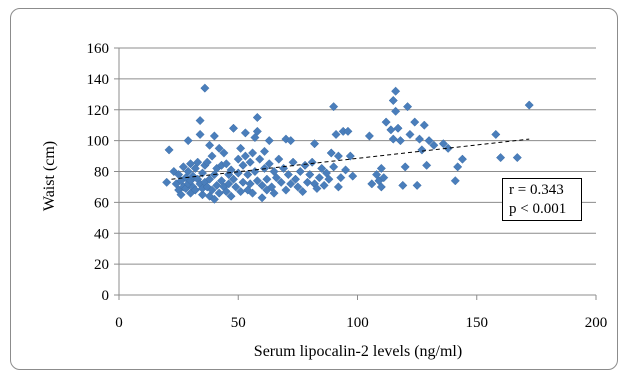 The image size is (621, 374). I want to click on correlation-stats-box: r = 0.343 p < 0.001, so click(542, 199).